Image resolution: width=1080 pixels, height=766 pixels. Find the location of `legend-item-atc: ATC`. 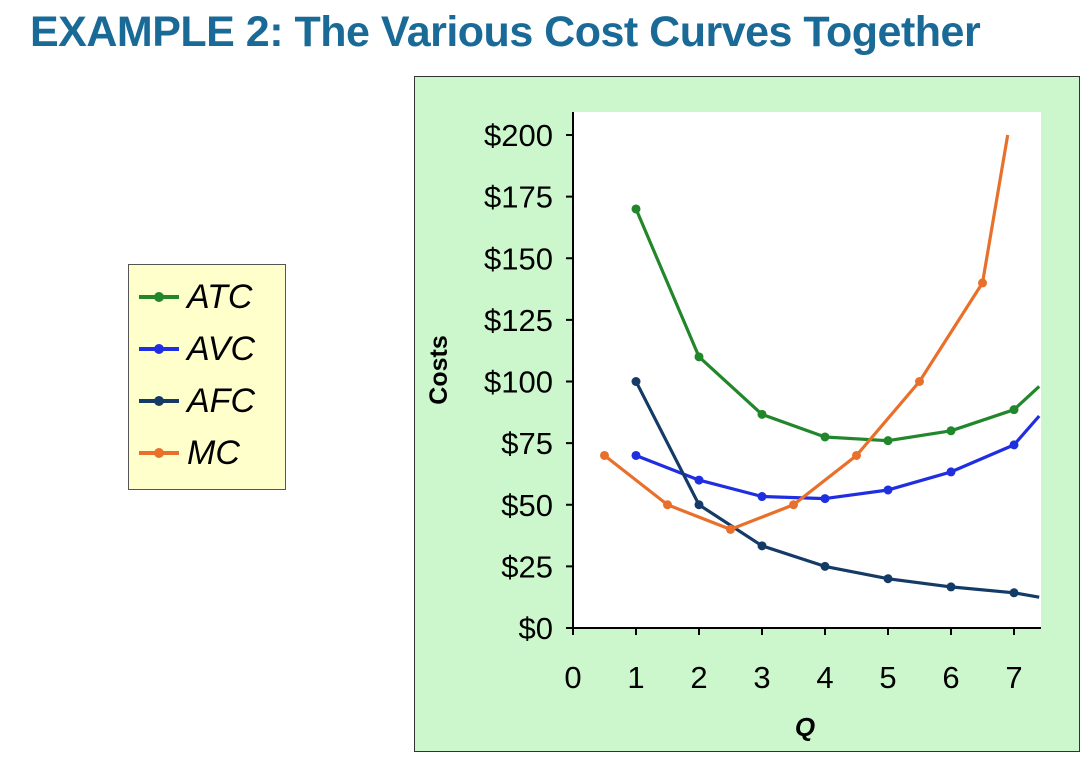

legend-item-atc: ATC is located at coordinates (195, 297).